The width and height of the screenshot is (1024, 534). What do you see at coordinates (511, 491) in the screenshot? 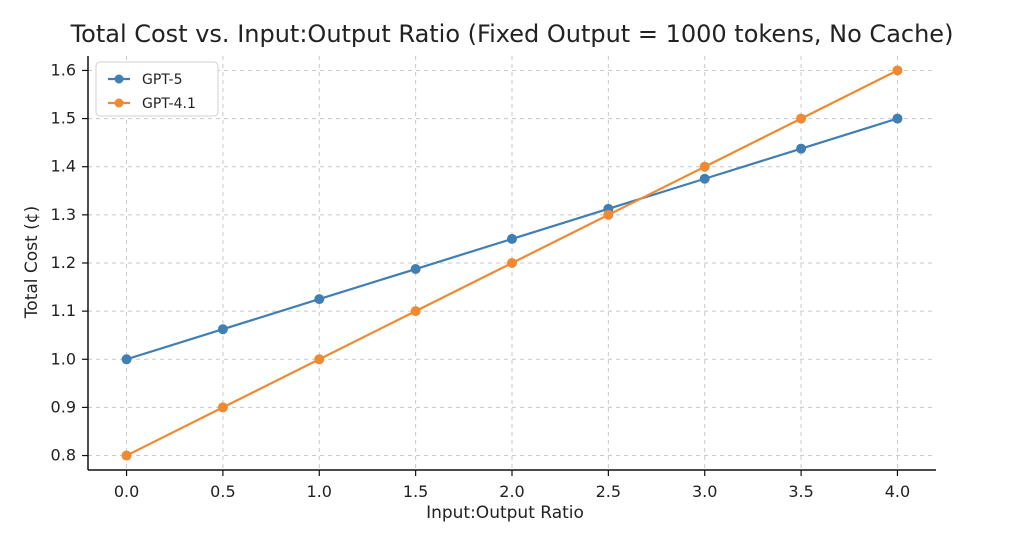
I see `x-tick-label: 2.0` at bounding box center [511, 491].